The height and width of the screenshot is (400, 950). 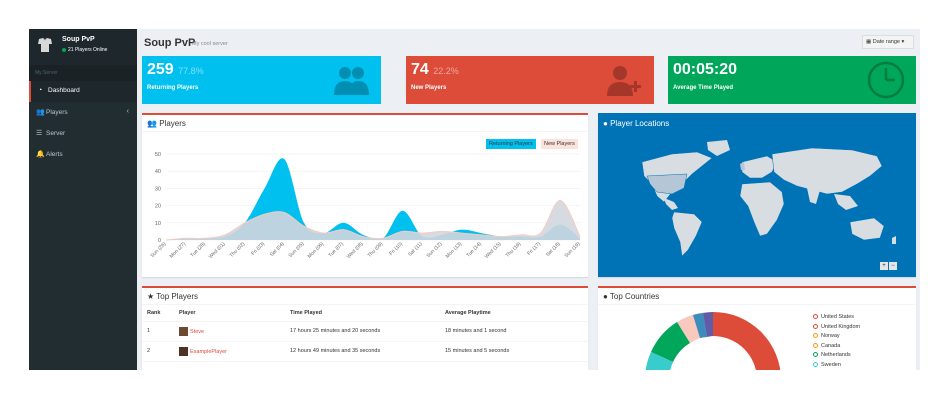 I want to click on server-name: Soup PvP, so click(x=78, y=39).